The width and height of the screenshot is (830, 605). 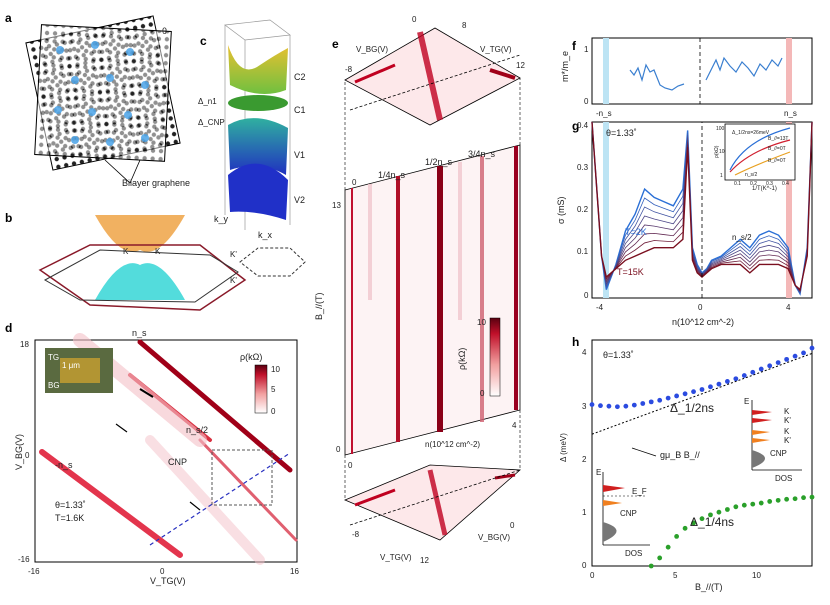 I want to click on d-colorbar, so click(x=261, y=389).